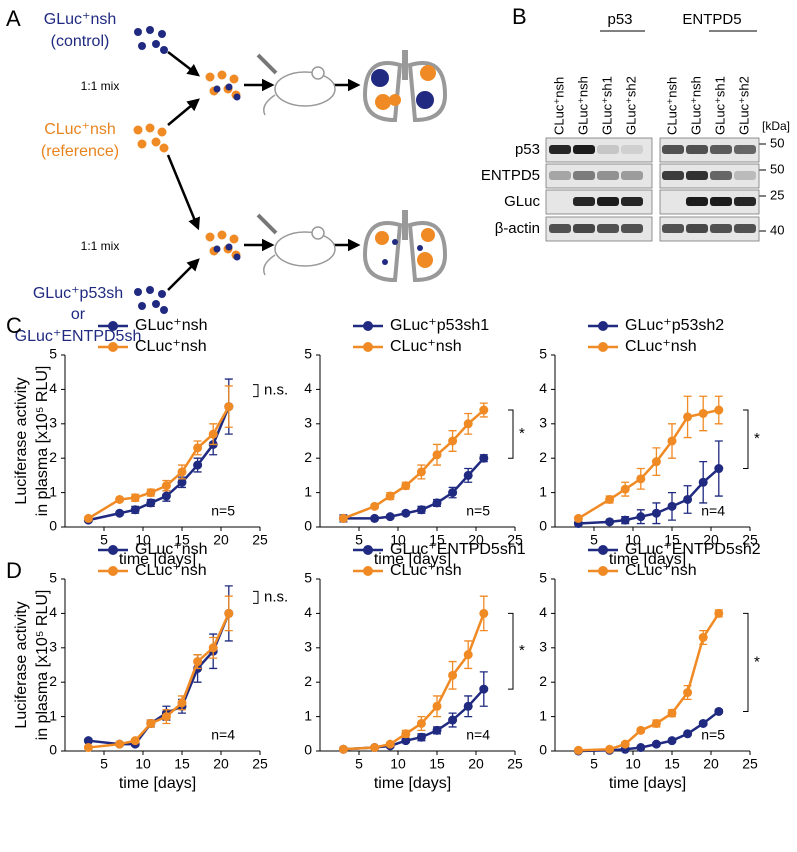 The width and height of the screenshot is (797, 852). I want to click on group-label: ENTPD5, so click(711, 19).